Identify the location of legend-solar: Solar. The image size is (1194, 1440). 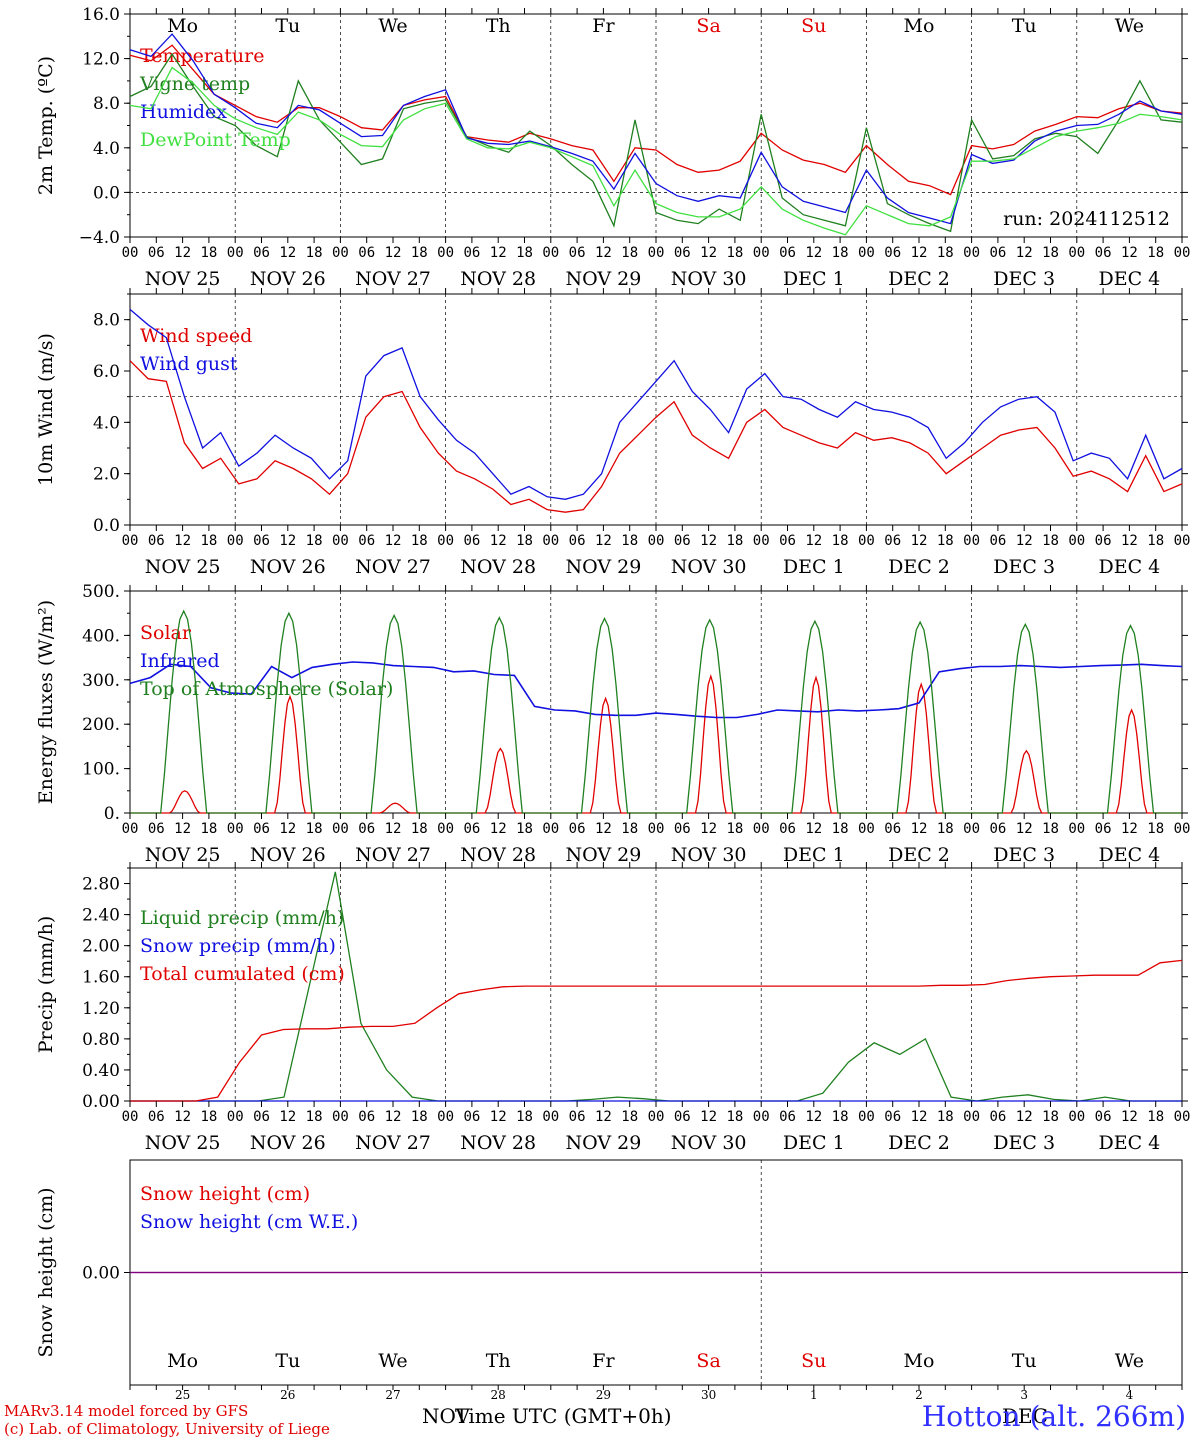
(166, 633).